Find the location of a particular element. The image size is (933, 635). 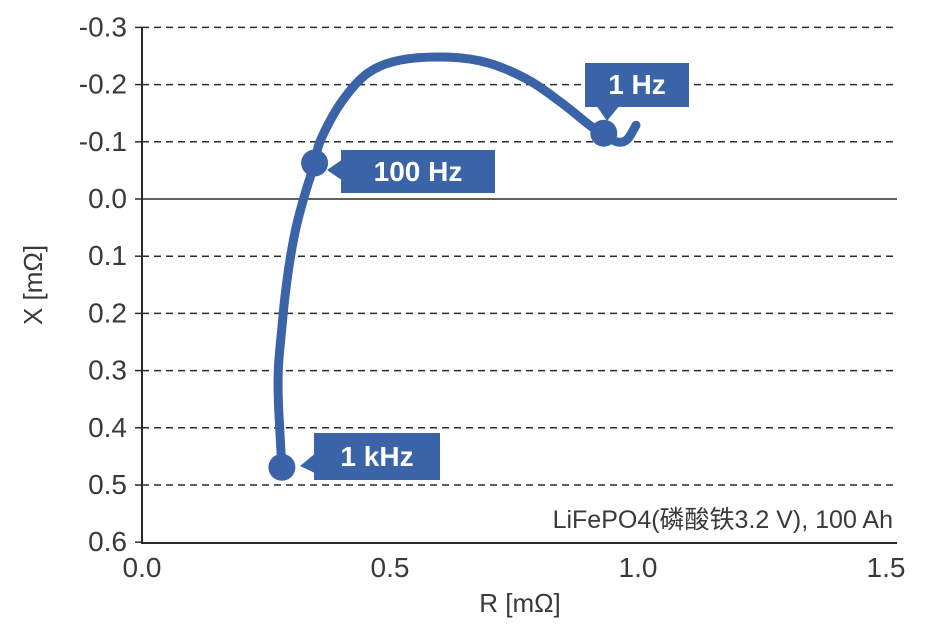

label-bubble-1khz: 1 kHz is located at coordinates (370, 456).